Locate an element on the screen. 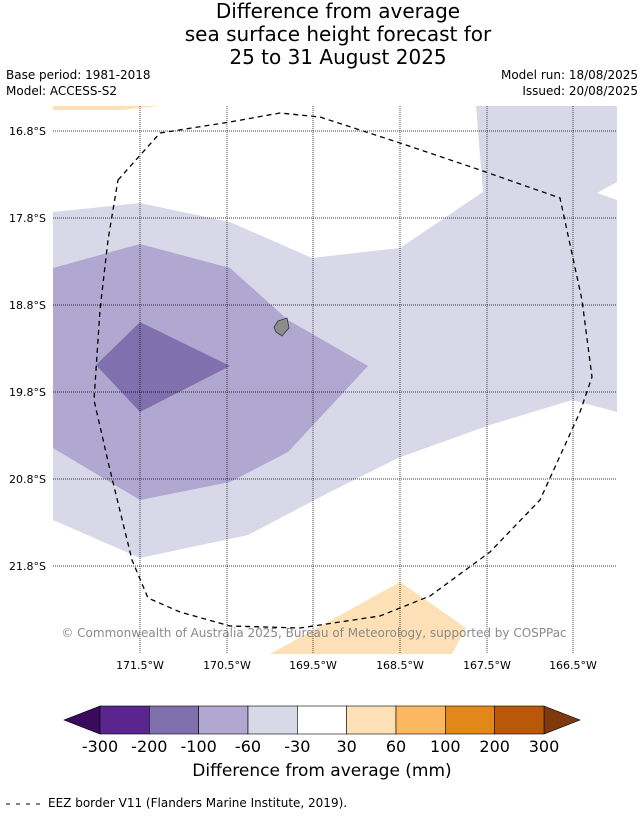  longitude-label: 170.5°W is located at coordinates (227, 665).